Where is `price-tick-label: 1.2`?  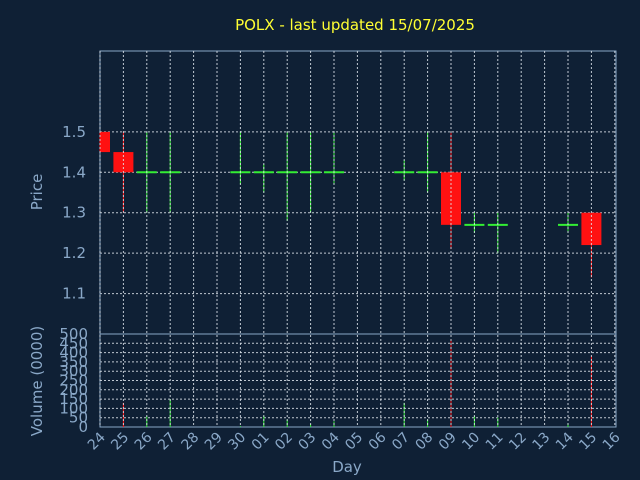
price-tick-label: 1.2 is located at coordinates (74, 253).